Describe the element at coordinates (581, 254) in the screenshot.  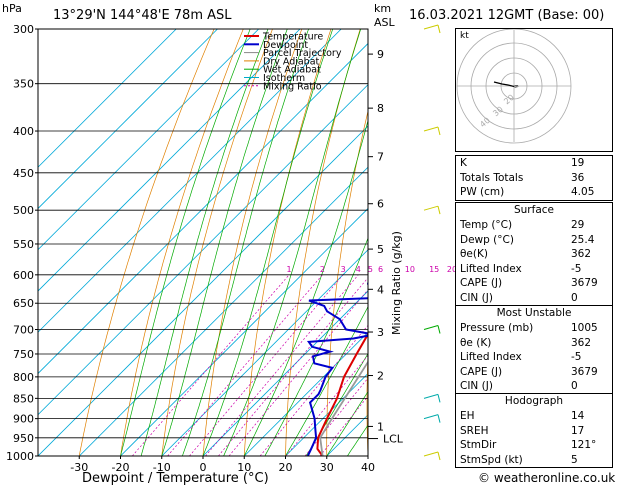
I see `surface-row-value: 362` at that location.